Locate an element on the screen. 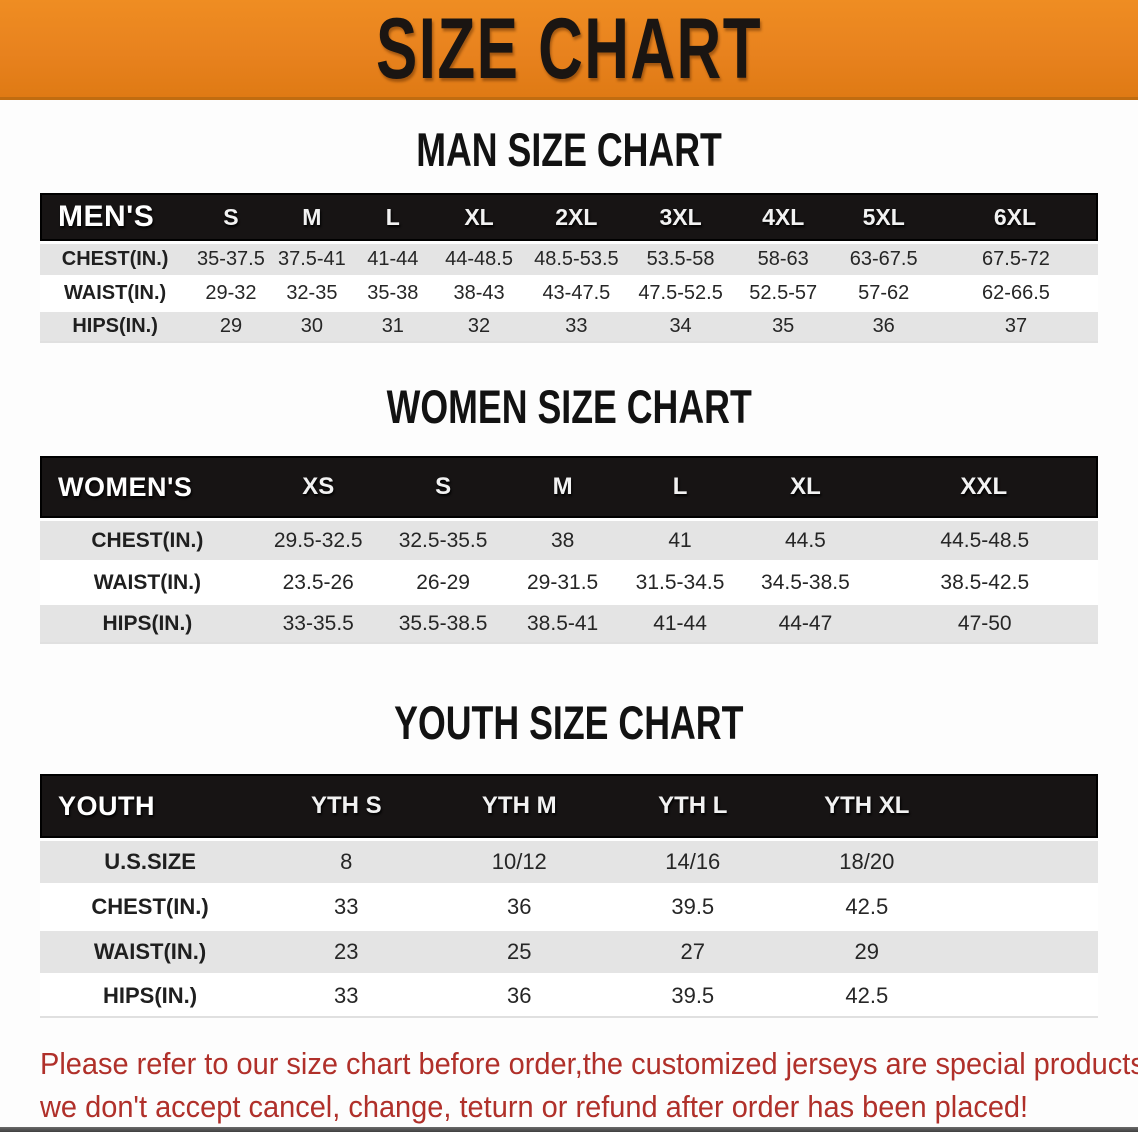 The image size is (1138, 1132). size-value: 44-47 is located at coordinates (805, 623).